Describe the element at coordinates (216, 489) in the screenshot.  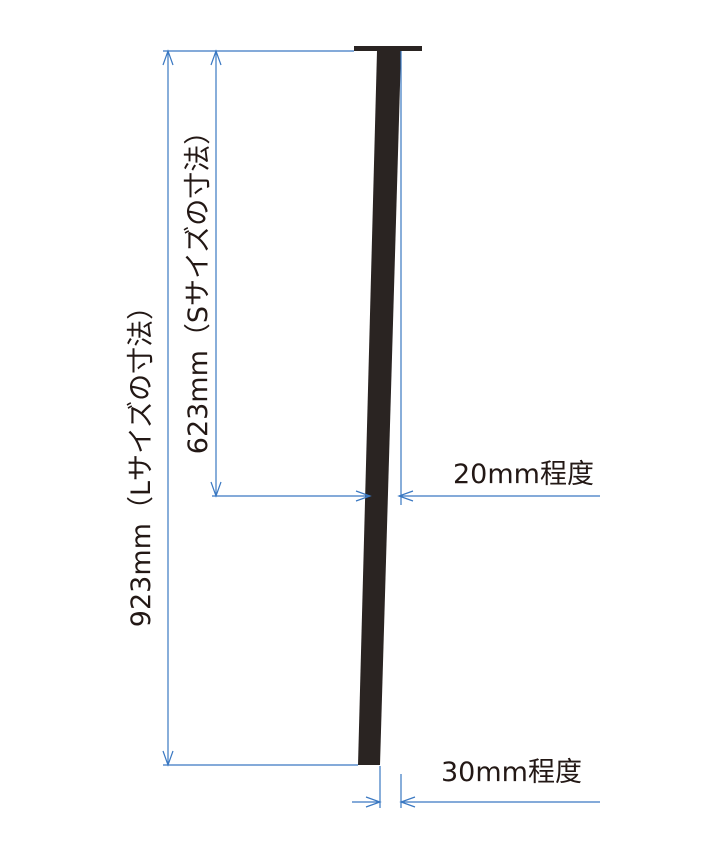
I see `s-size-bottom-arrow` at that location.